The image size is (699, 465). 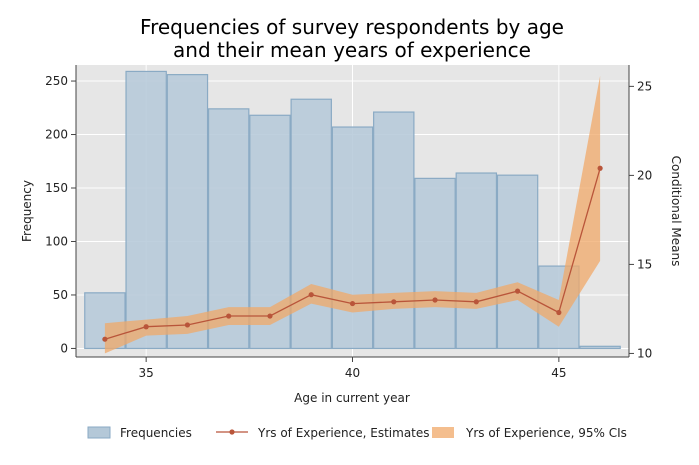 I want to click on legend-label-ci: Yrs of Experience, 95% CIs, so click(x=546, y=433).